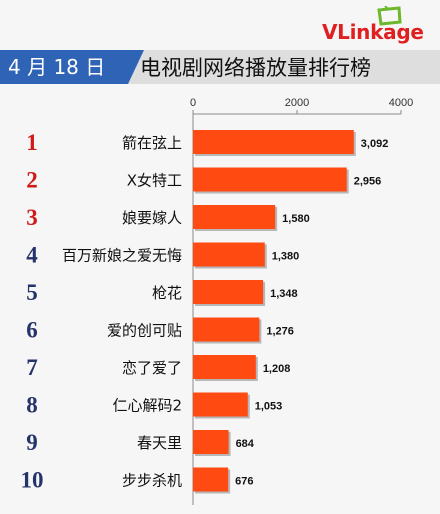  I want to click on value-label: 2,956, so click(368, 182).